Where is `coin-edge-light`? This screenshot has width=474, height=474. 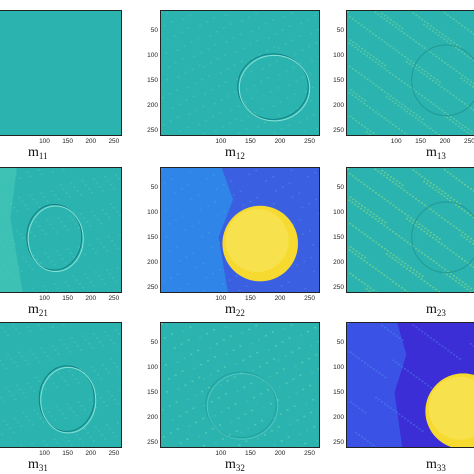
coin-edge-light is located at coordinates (55, 239).